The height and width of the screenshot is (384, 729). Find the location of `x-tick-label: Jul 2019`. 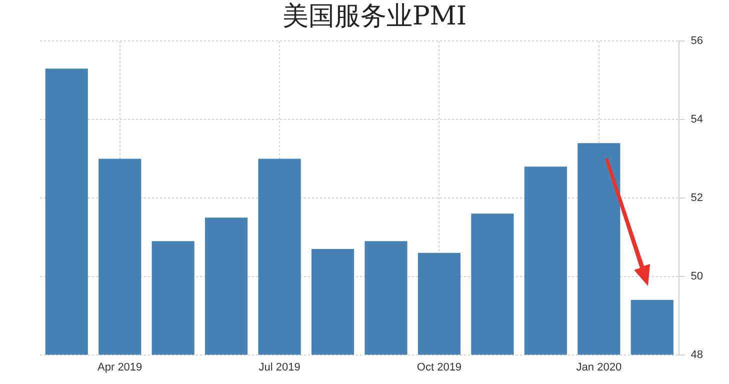

x-tick-label: Jul 2019 is located at coordinates (279, 367).